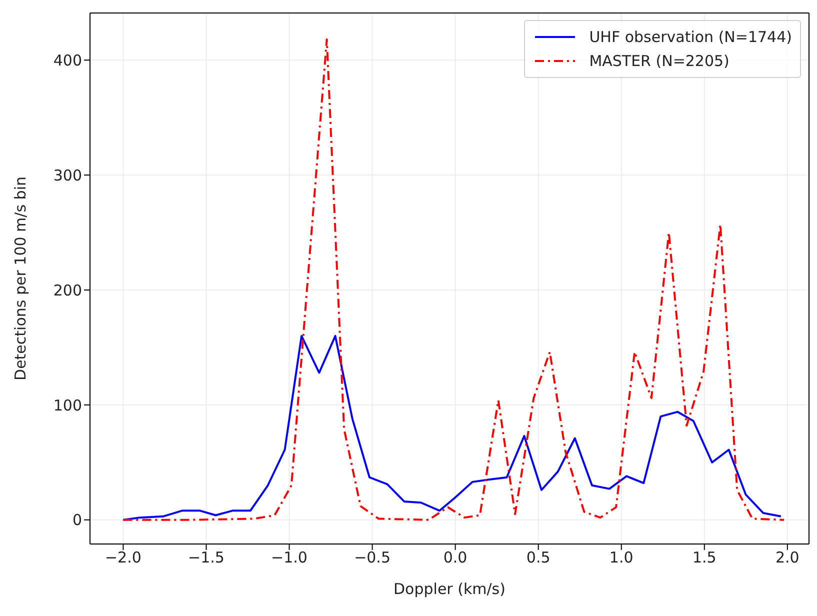 The height and width of the screenshot is (616, 817). I want to click on x-axis-title: Doppler (km/s), so click(450, 589).